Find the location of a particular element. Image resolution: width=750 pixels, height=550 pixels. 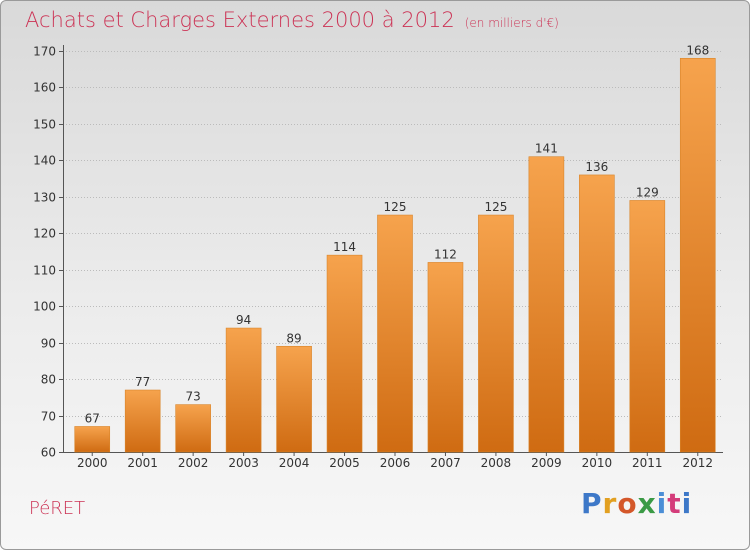

y-tick-label-120: 120 is located at coordinates (44, 234).